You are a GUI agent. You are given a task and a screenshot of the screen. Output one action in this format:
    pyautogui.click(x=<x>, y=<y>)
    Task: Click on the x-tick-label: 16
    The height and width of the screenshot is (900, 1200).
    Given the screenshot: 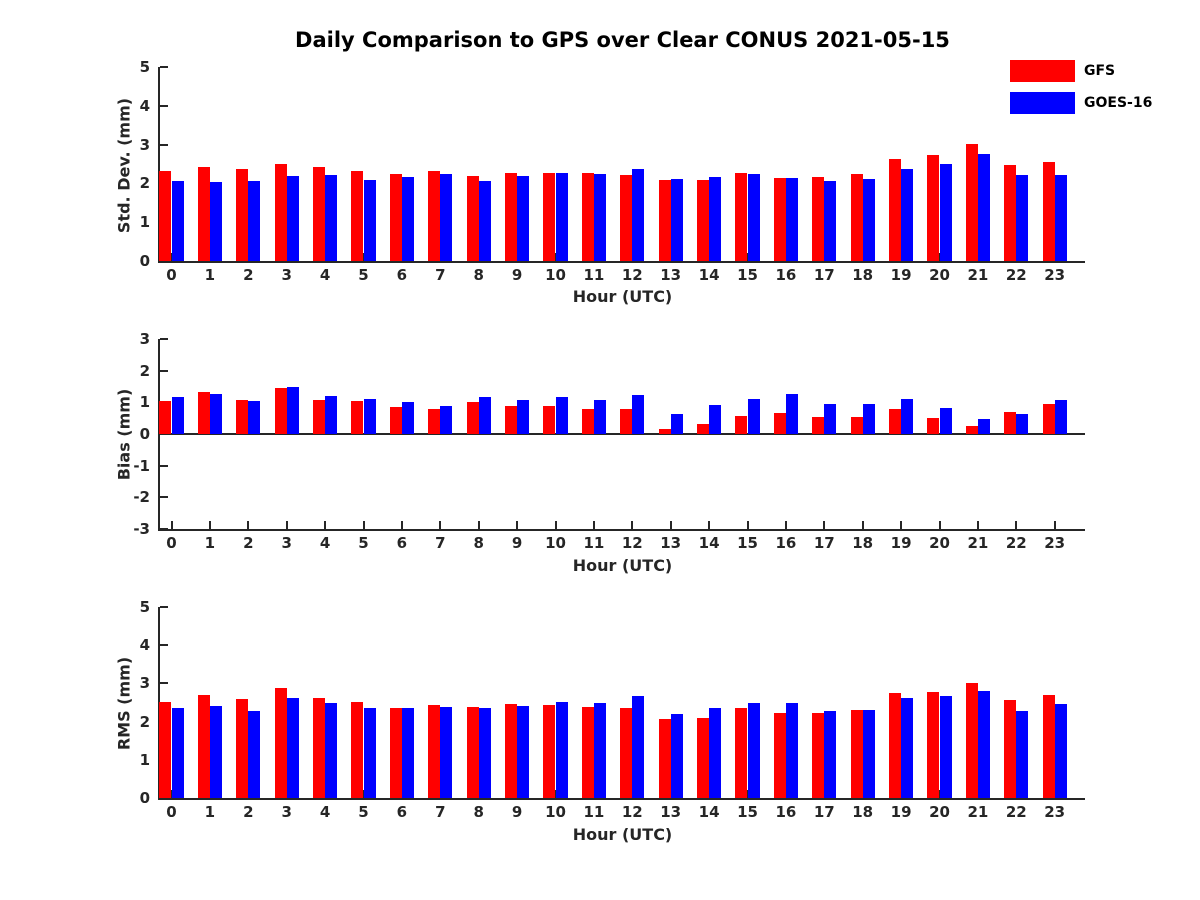 What is the action you would take?
    pyautogui.click(x=786, y=543)
    